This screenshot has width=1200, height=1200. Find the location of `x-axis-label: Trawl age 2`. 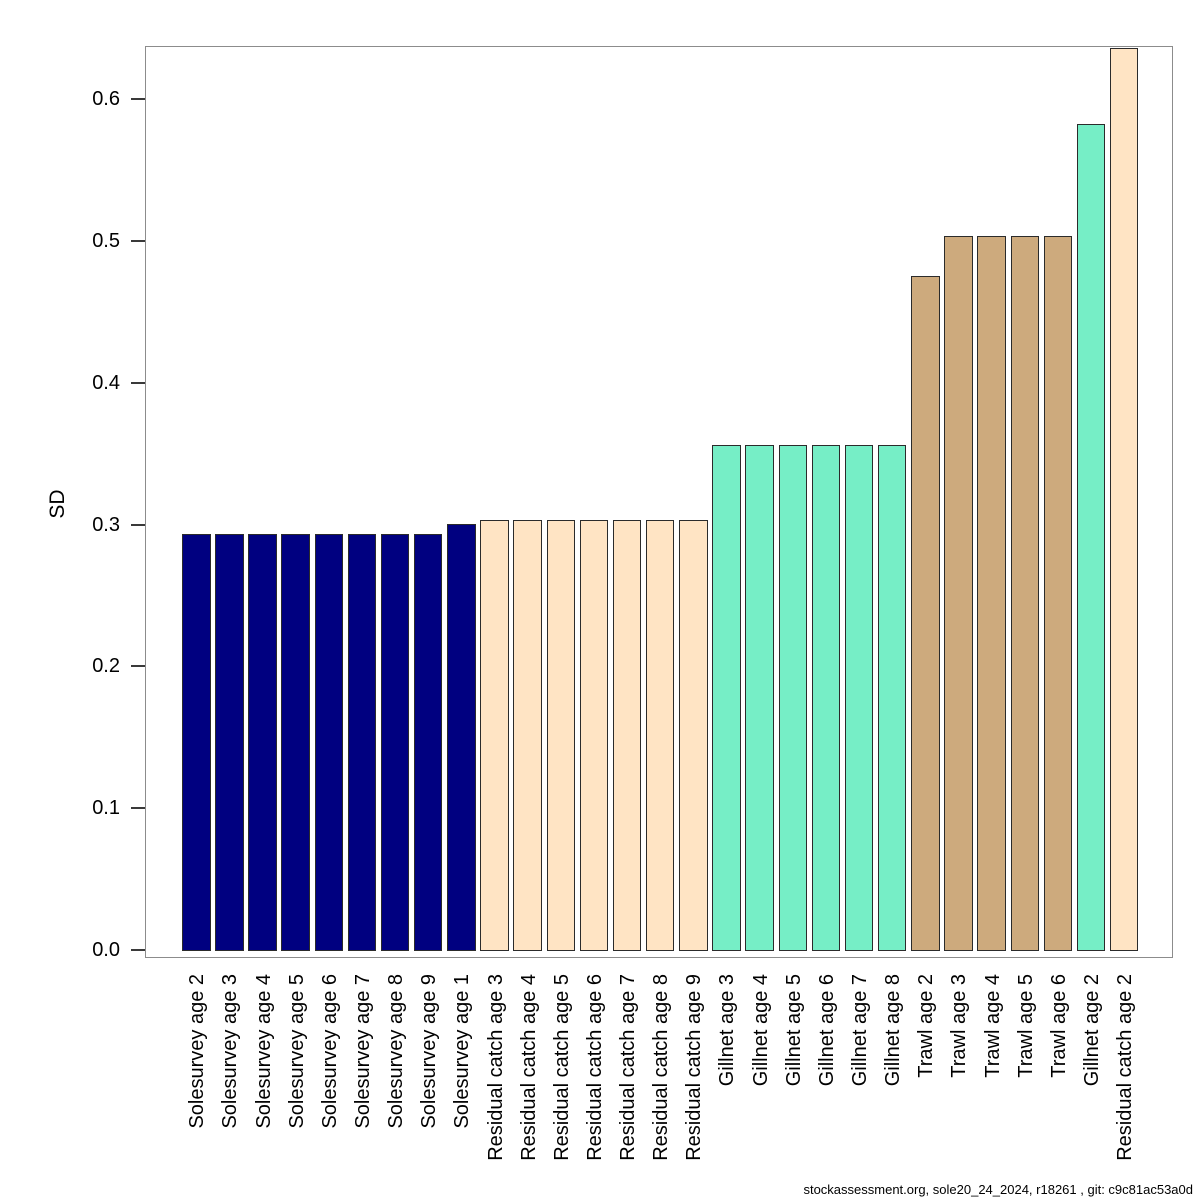

x-axis-label: Trawl age 2 is located at coordinates (926, 1026).